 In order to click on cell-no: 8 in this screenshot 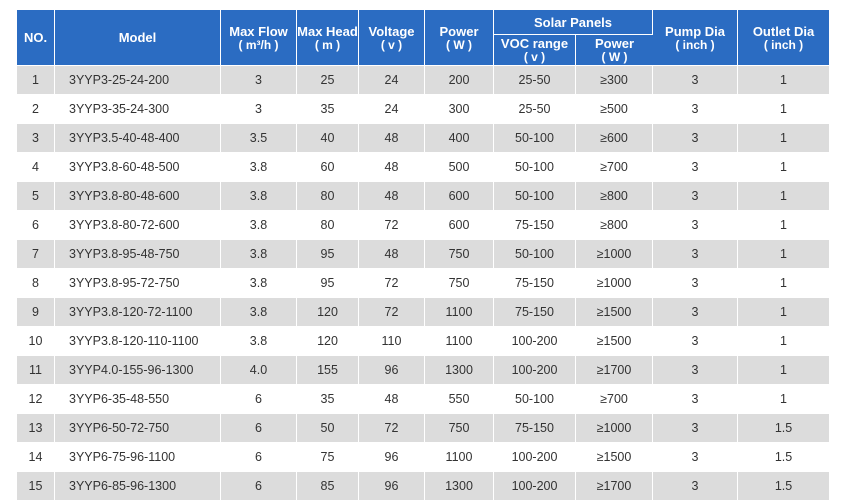, I will do `click(36, 283)`.